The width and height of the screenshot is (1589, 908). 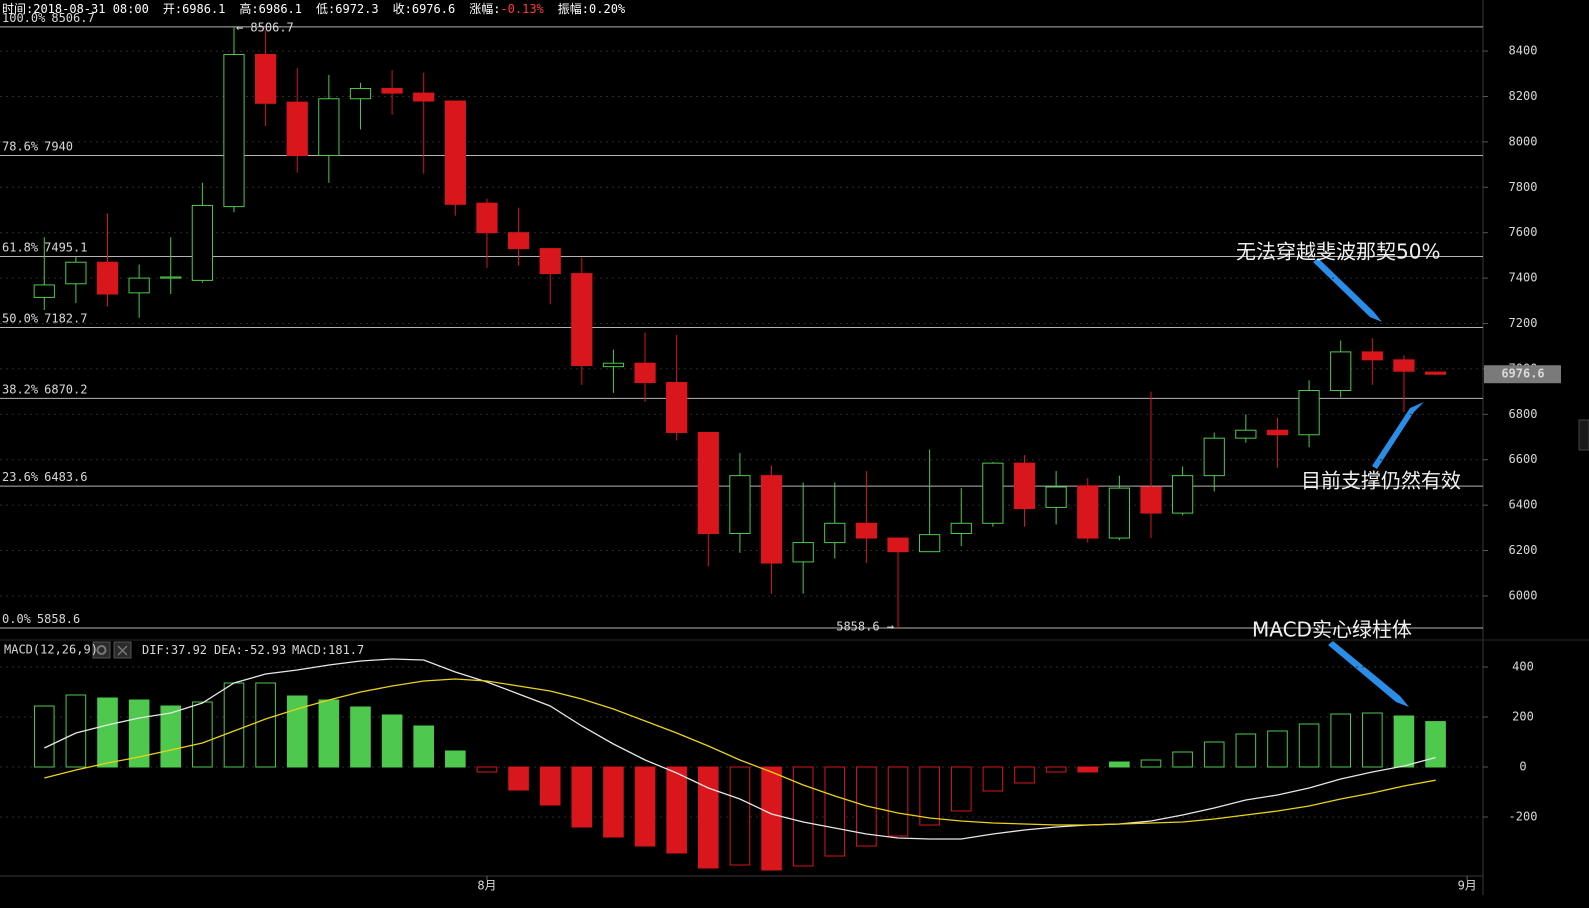 I want to click on y-tick-label: 7200, so click(x=1523, y=323).